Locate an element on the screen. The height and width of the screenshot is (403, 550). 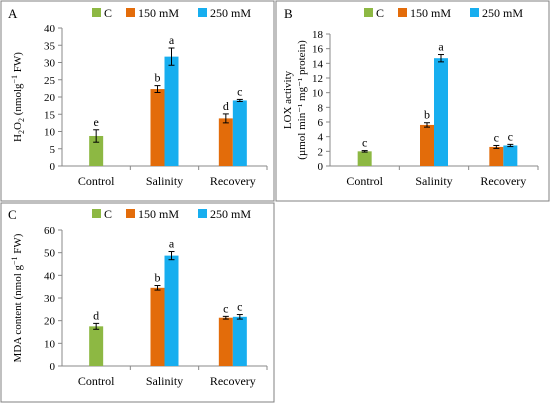
y-tick-label: 18 is located at coordinates (318, 35).